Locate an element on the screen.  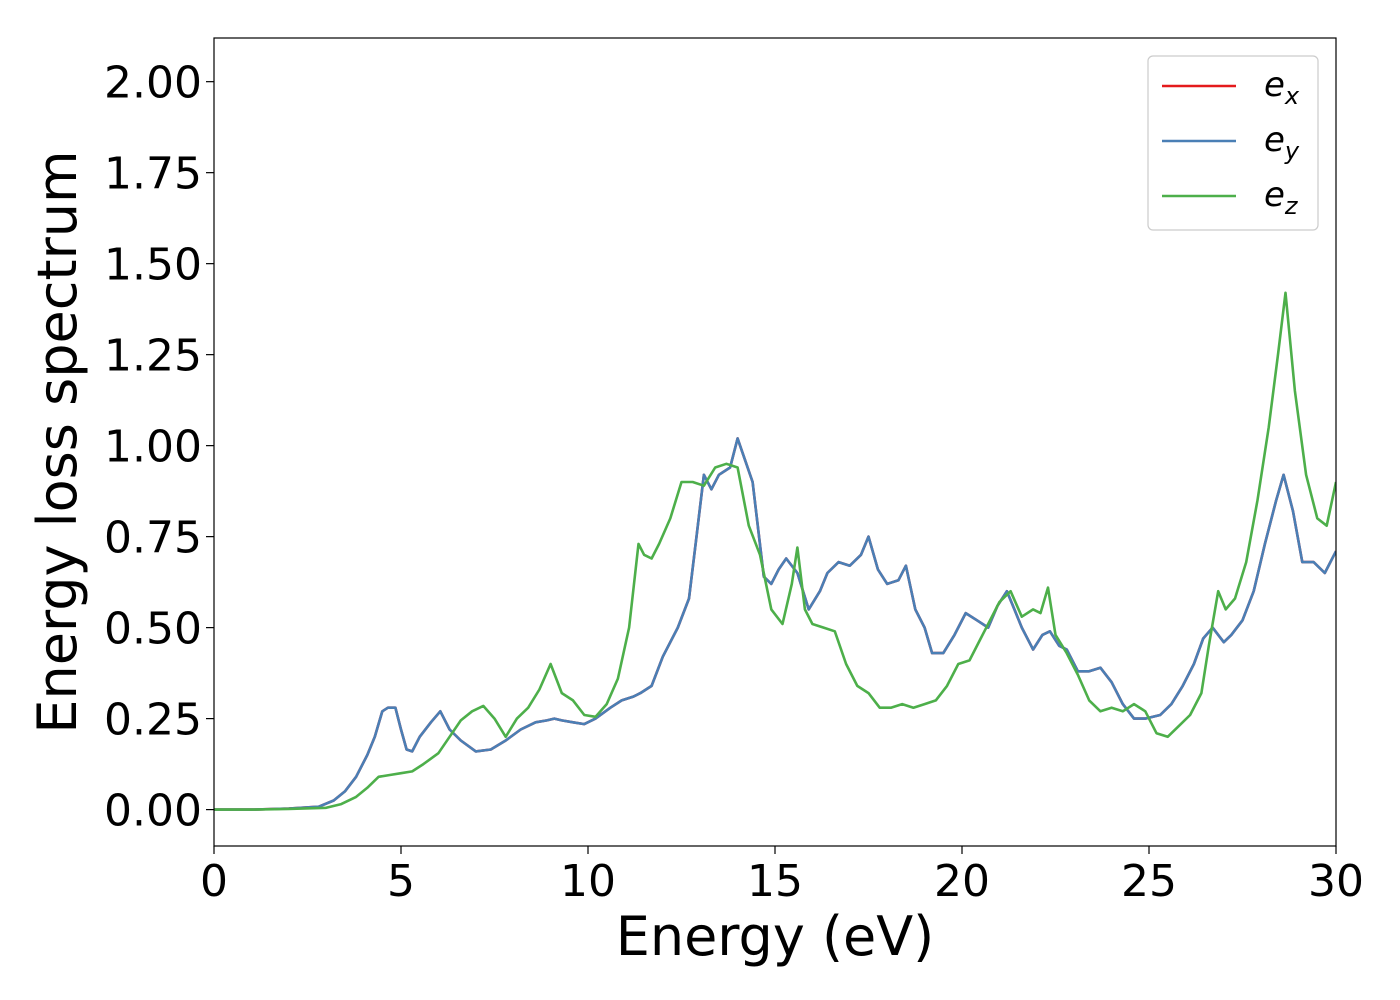
y-tick-label: 0.50 is located at coordinates (153, 629).